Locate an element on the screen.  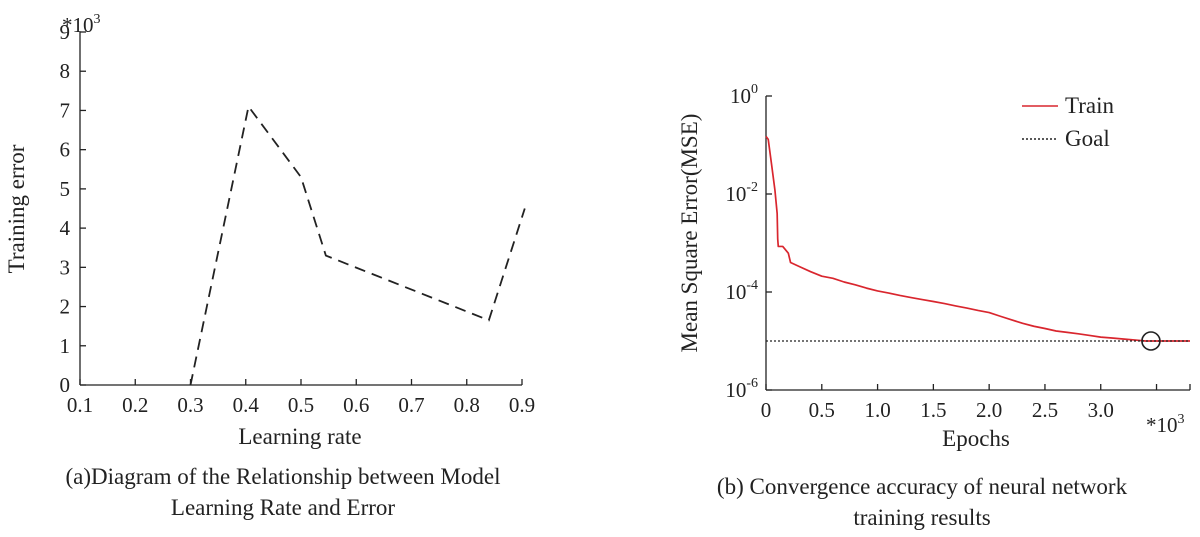
chart-b-xlabel: Epochs is located at coordinates (976, 438).